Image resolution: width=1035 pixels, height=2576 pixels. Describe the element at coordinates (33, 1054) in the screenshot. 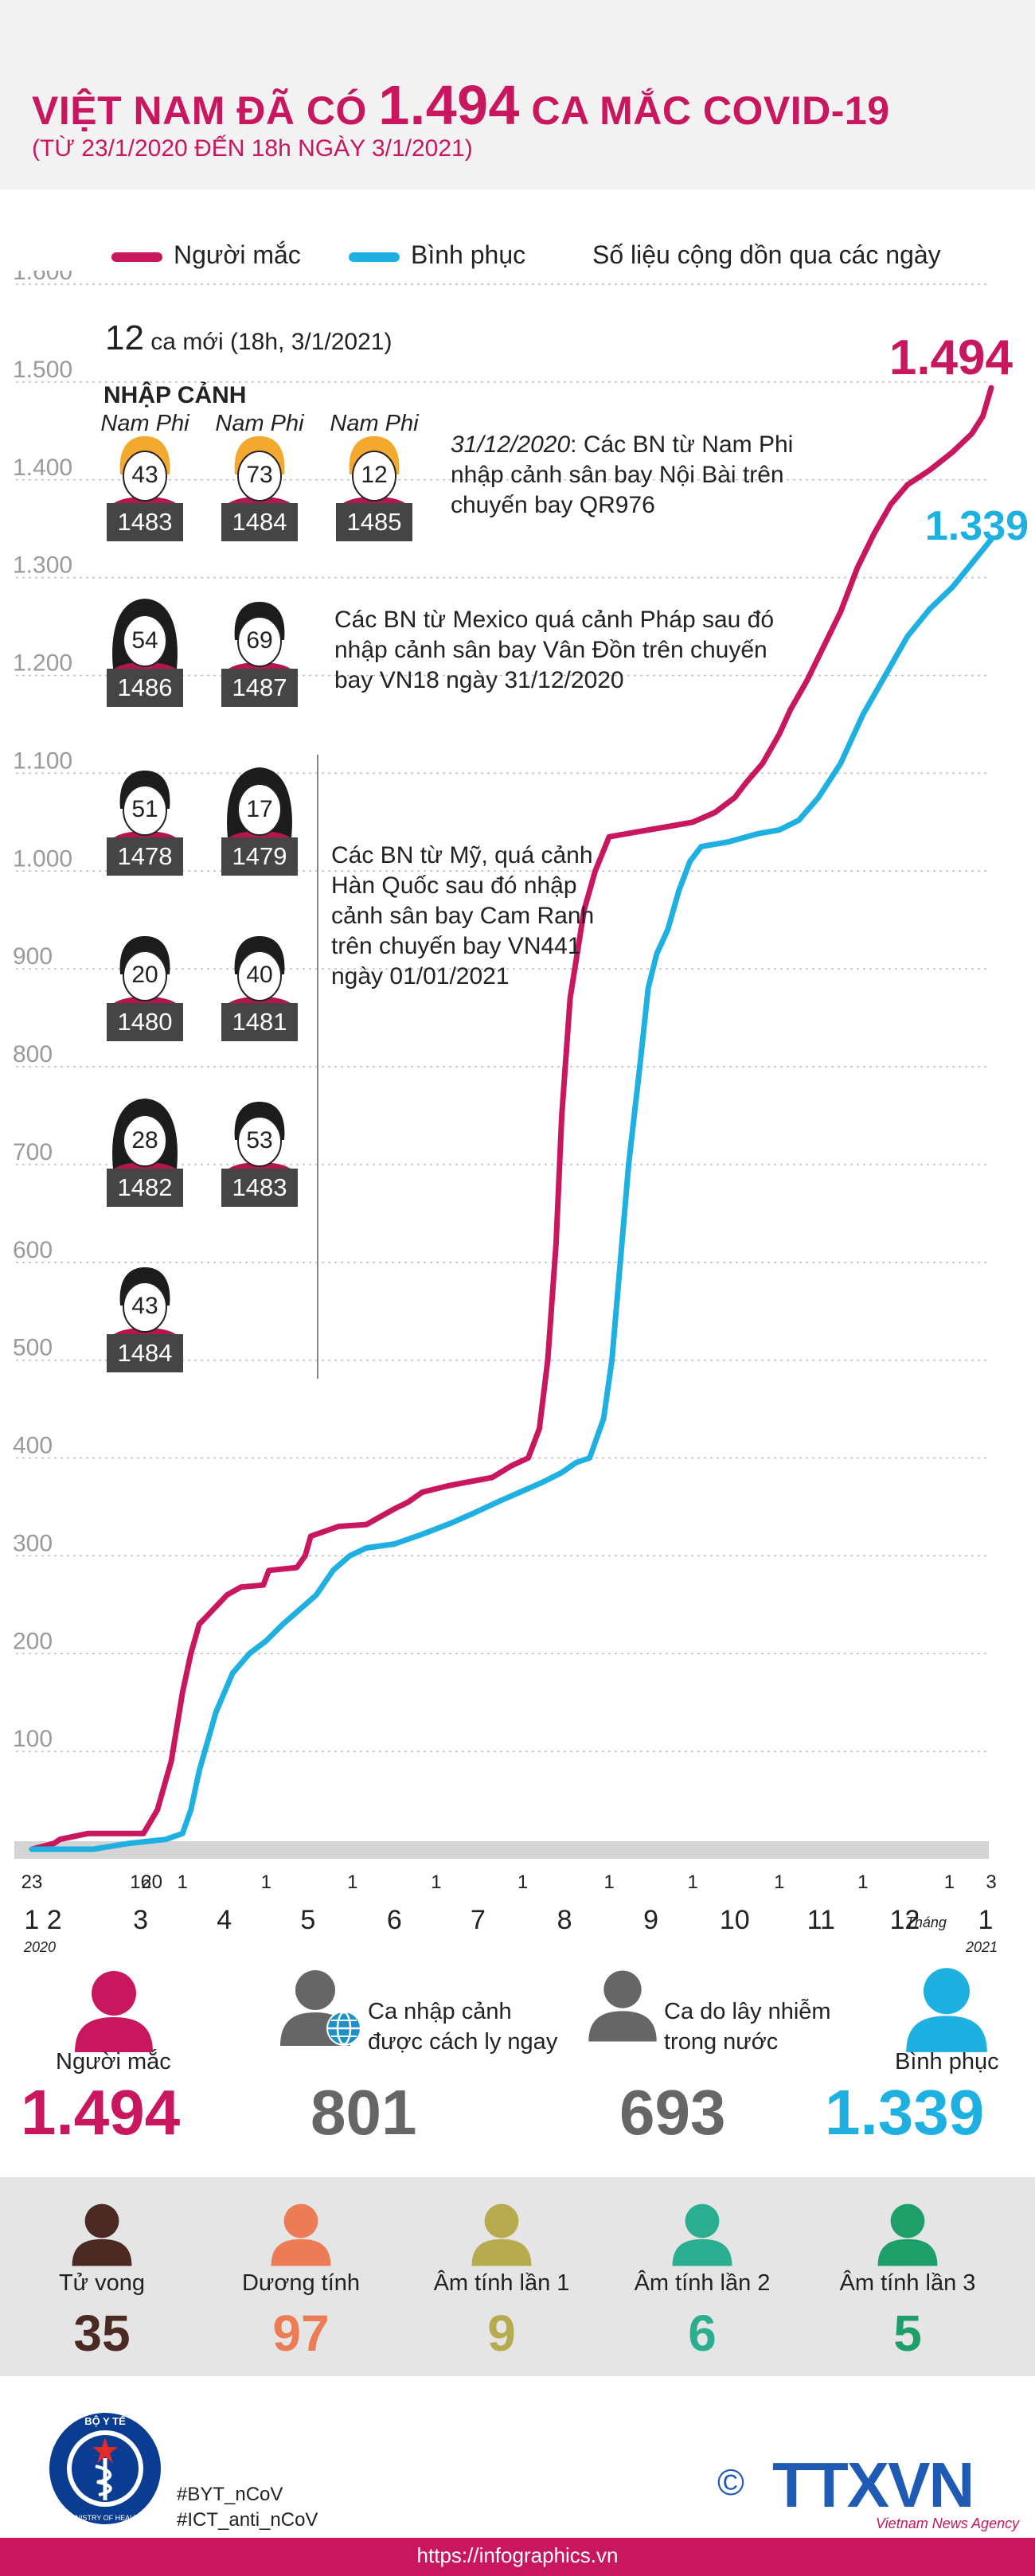

I see `y-tick-label: 800` at that location.